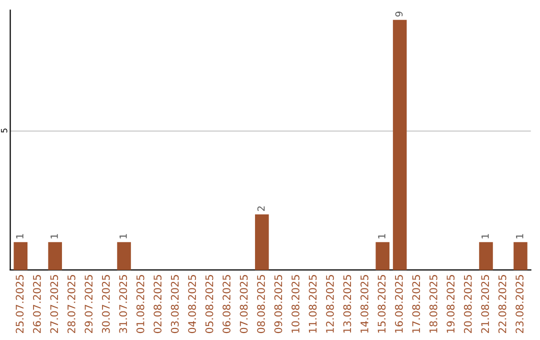 The height and width of the screenshot is (340, 540). Describe the element at coordinates (123, 304) in the screenshot. I see `x-tick-label: 31.07.2025` at that location.